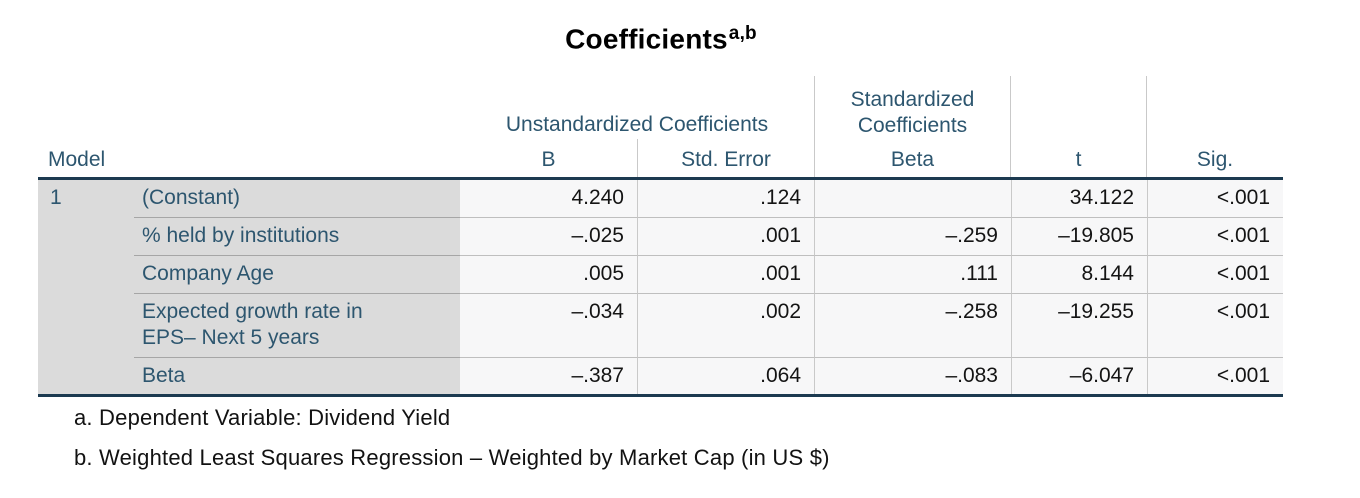  I want to click on header-group-standardized: Standardized Coefficients, so click(912, 107).